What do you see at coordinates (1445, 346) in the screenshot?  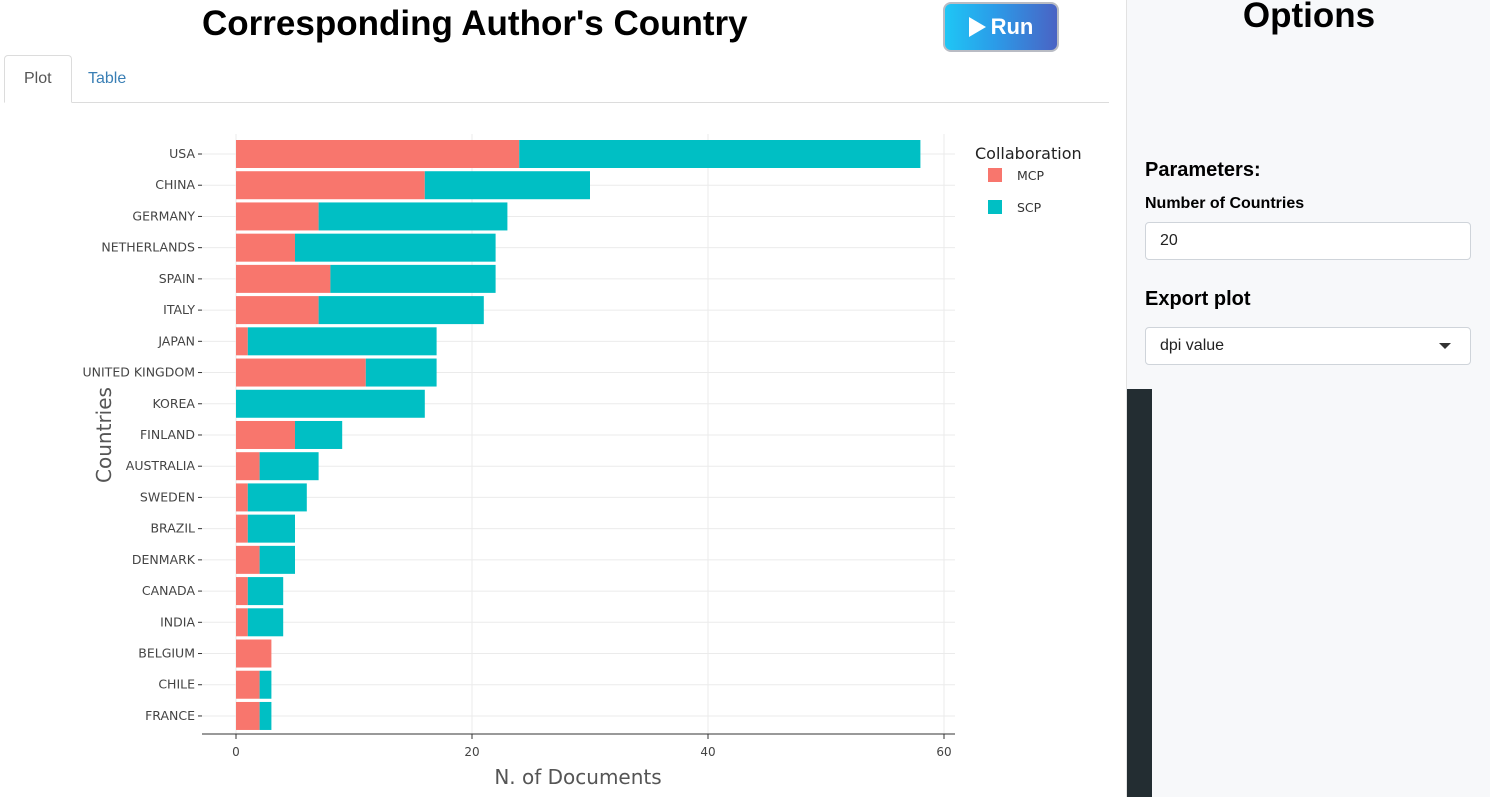 I see `chevron-down-icon` at bounding box center [1445, 346].